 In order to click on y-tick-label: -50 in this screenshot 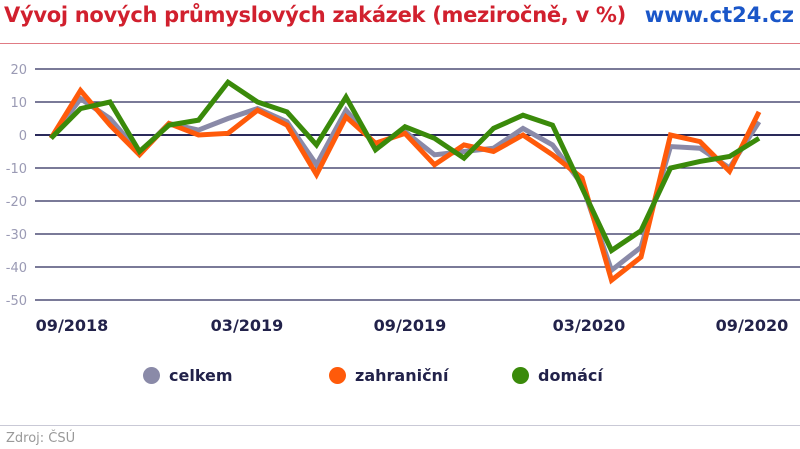, I will do `click(16, 301)`.